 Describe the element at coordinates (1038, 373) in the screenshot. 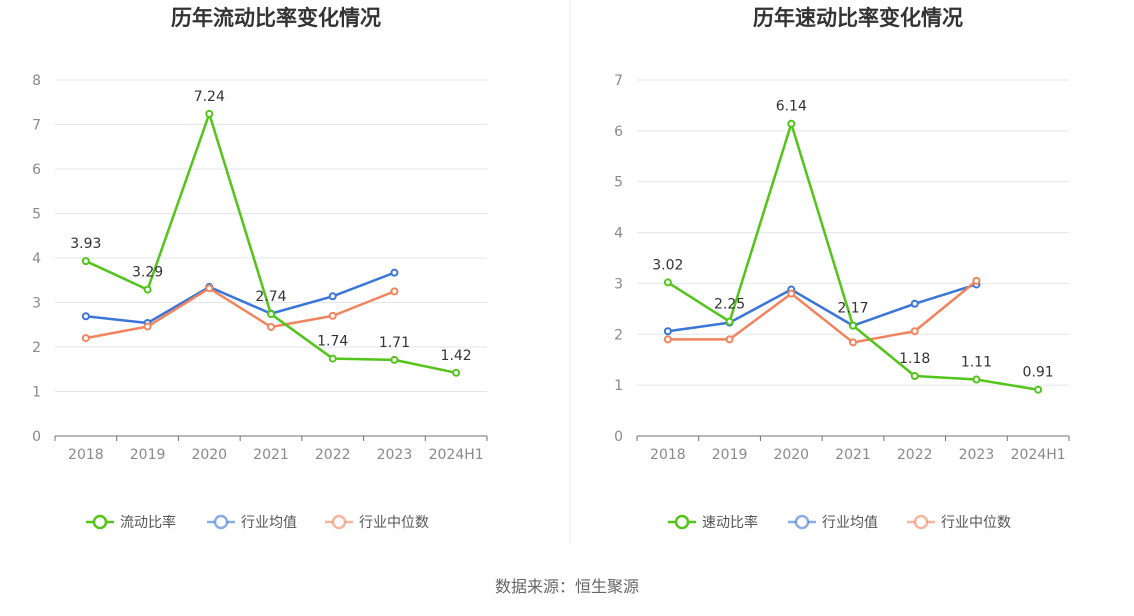

I see `data-label: 0.91` at that location.